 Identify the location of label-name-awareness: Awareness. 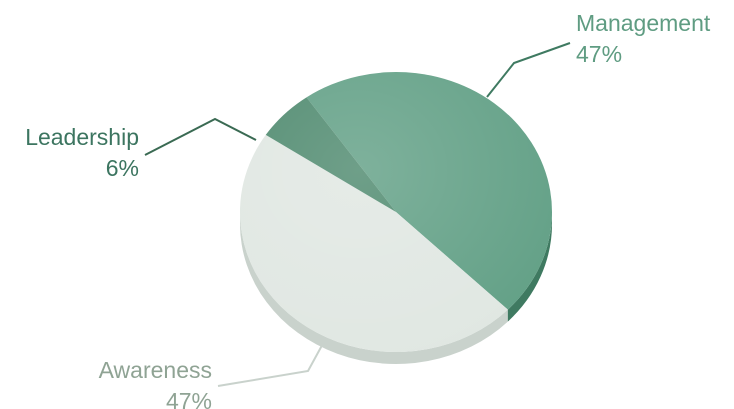
(155, 370).